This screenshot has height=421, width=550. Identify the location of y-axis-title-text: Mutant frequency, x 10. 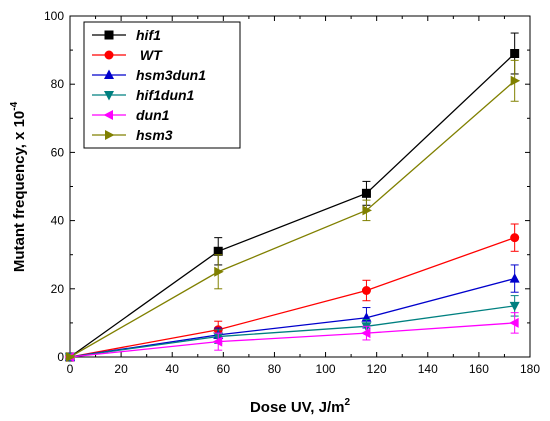
(19, 191).